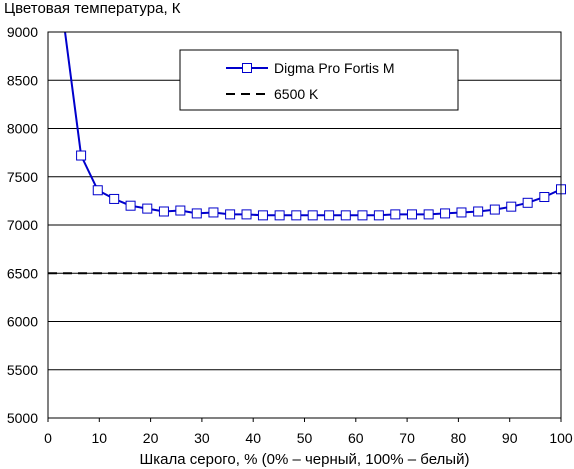 This screenshot has width=574, height=469. What do you see at coordinates (22, 129) in the screenshot?
I see `y-tick-label: 8000` at bounding box center [22, 129].